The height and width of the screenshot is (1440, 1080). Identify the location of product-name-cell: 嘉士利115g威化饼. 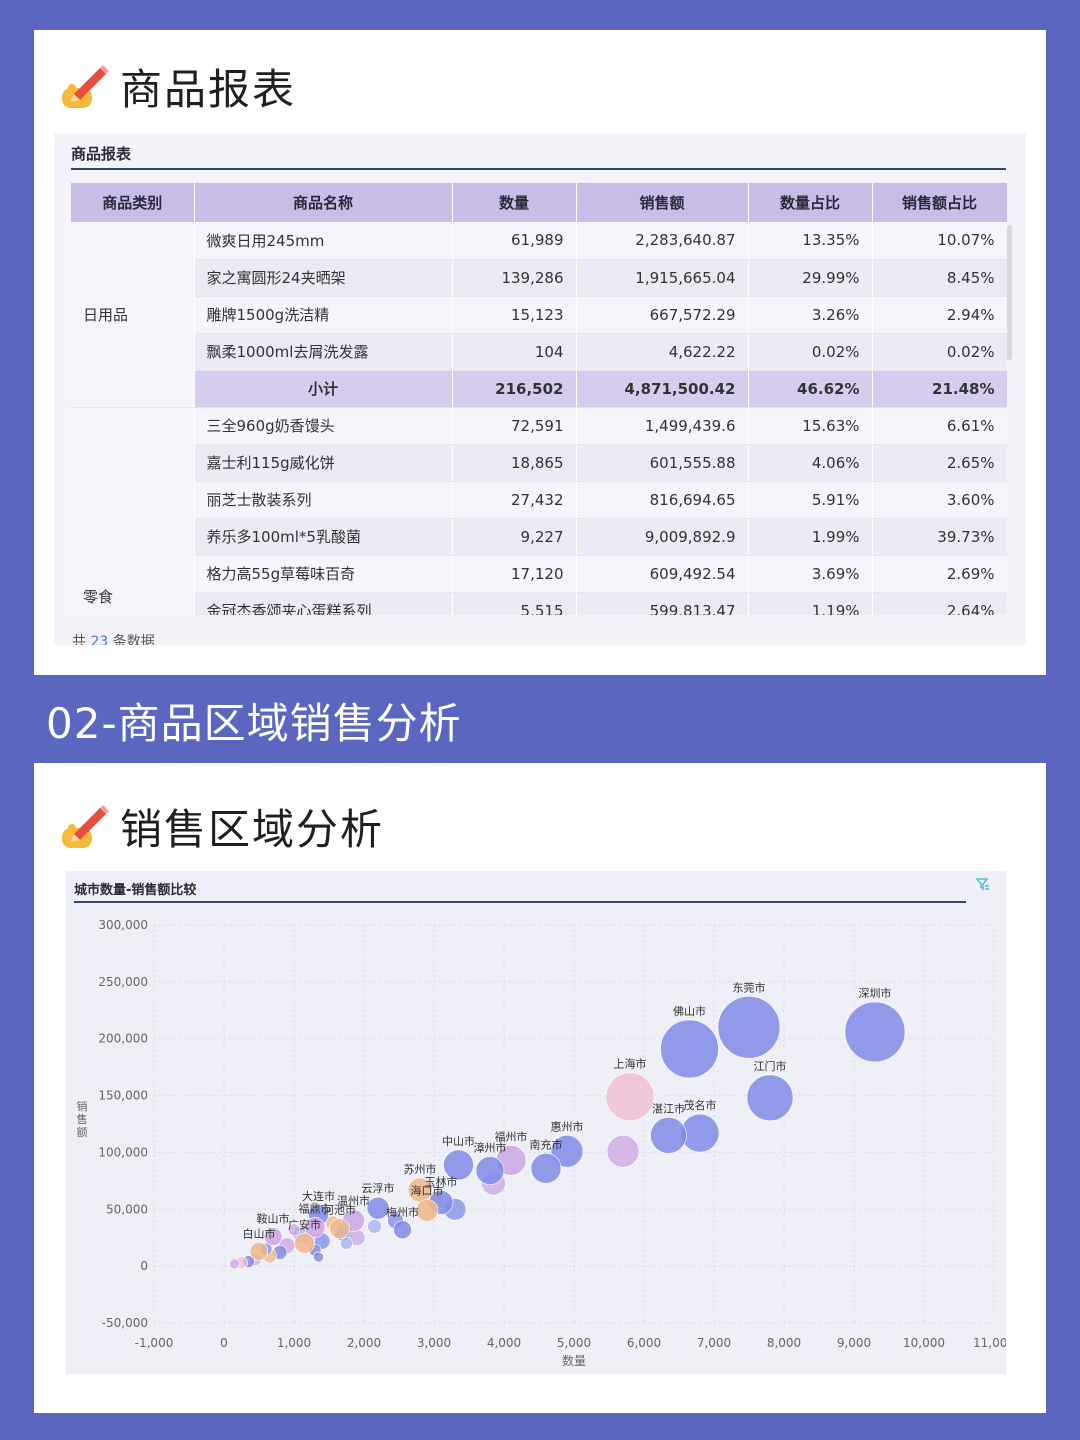
(323, 463).